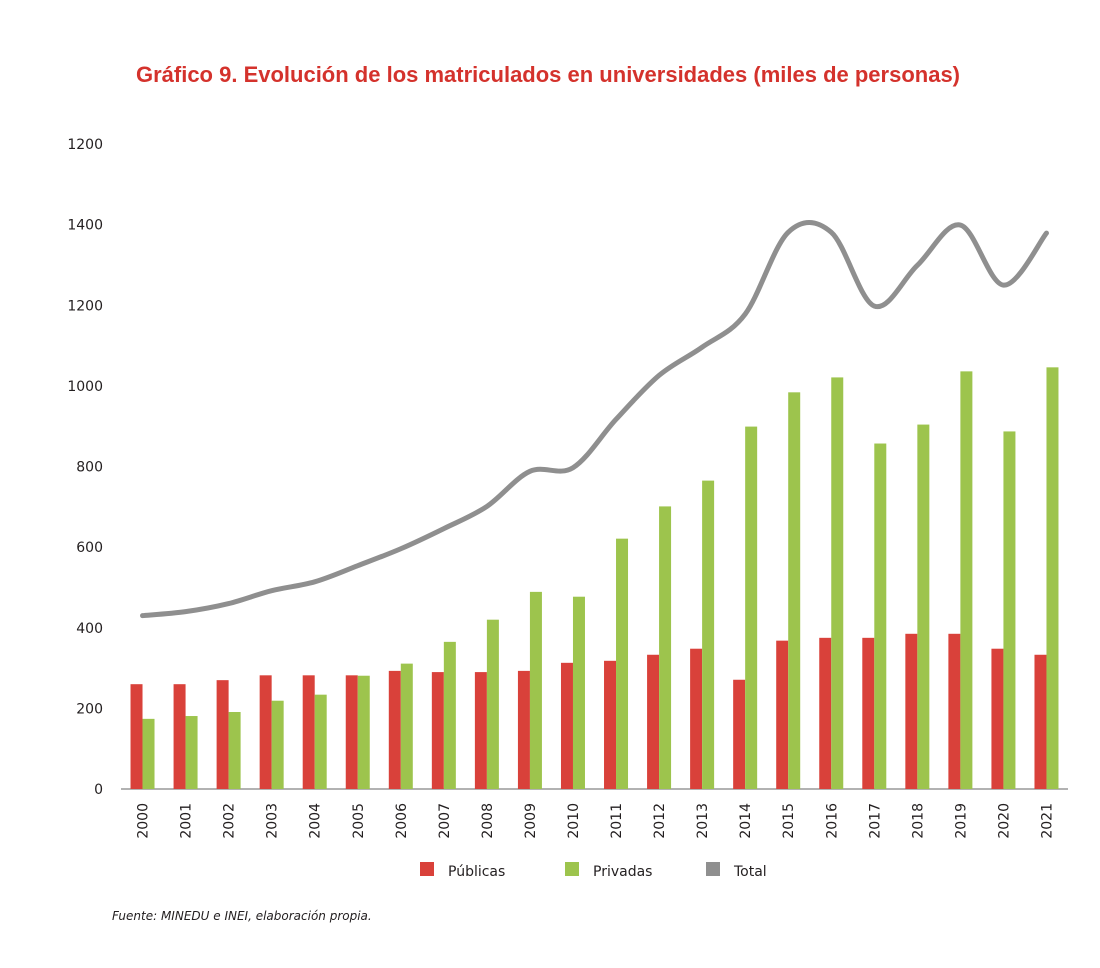 The image size is (1100, 968). What do you see at coordinates (660, 821) in the screenshot?
I see `x-tick-label: 2012` at bounding box center [660, 821].